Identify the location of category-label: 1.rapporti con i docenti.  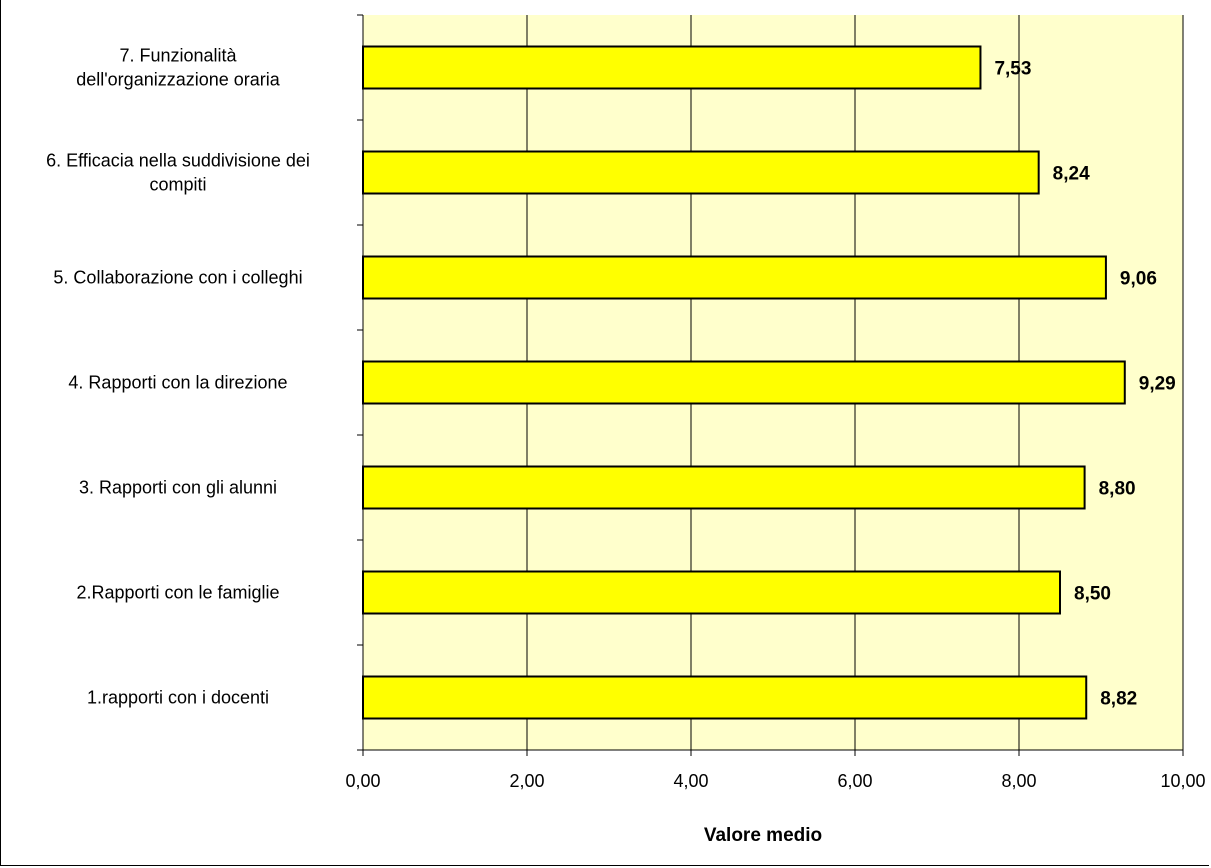
(178, 698).